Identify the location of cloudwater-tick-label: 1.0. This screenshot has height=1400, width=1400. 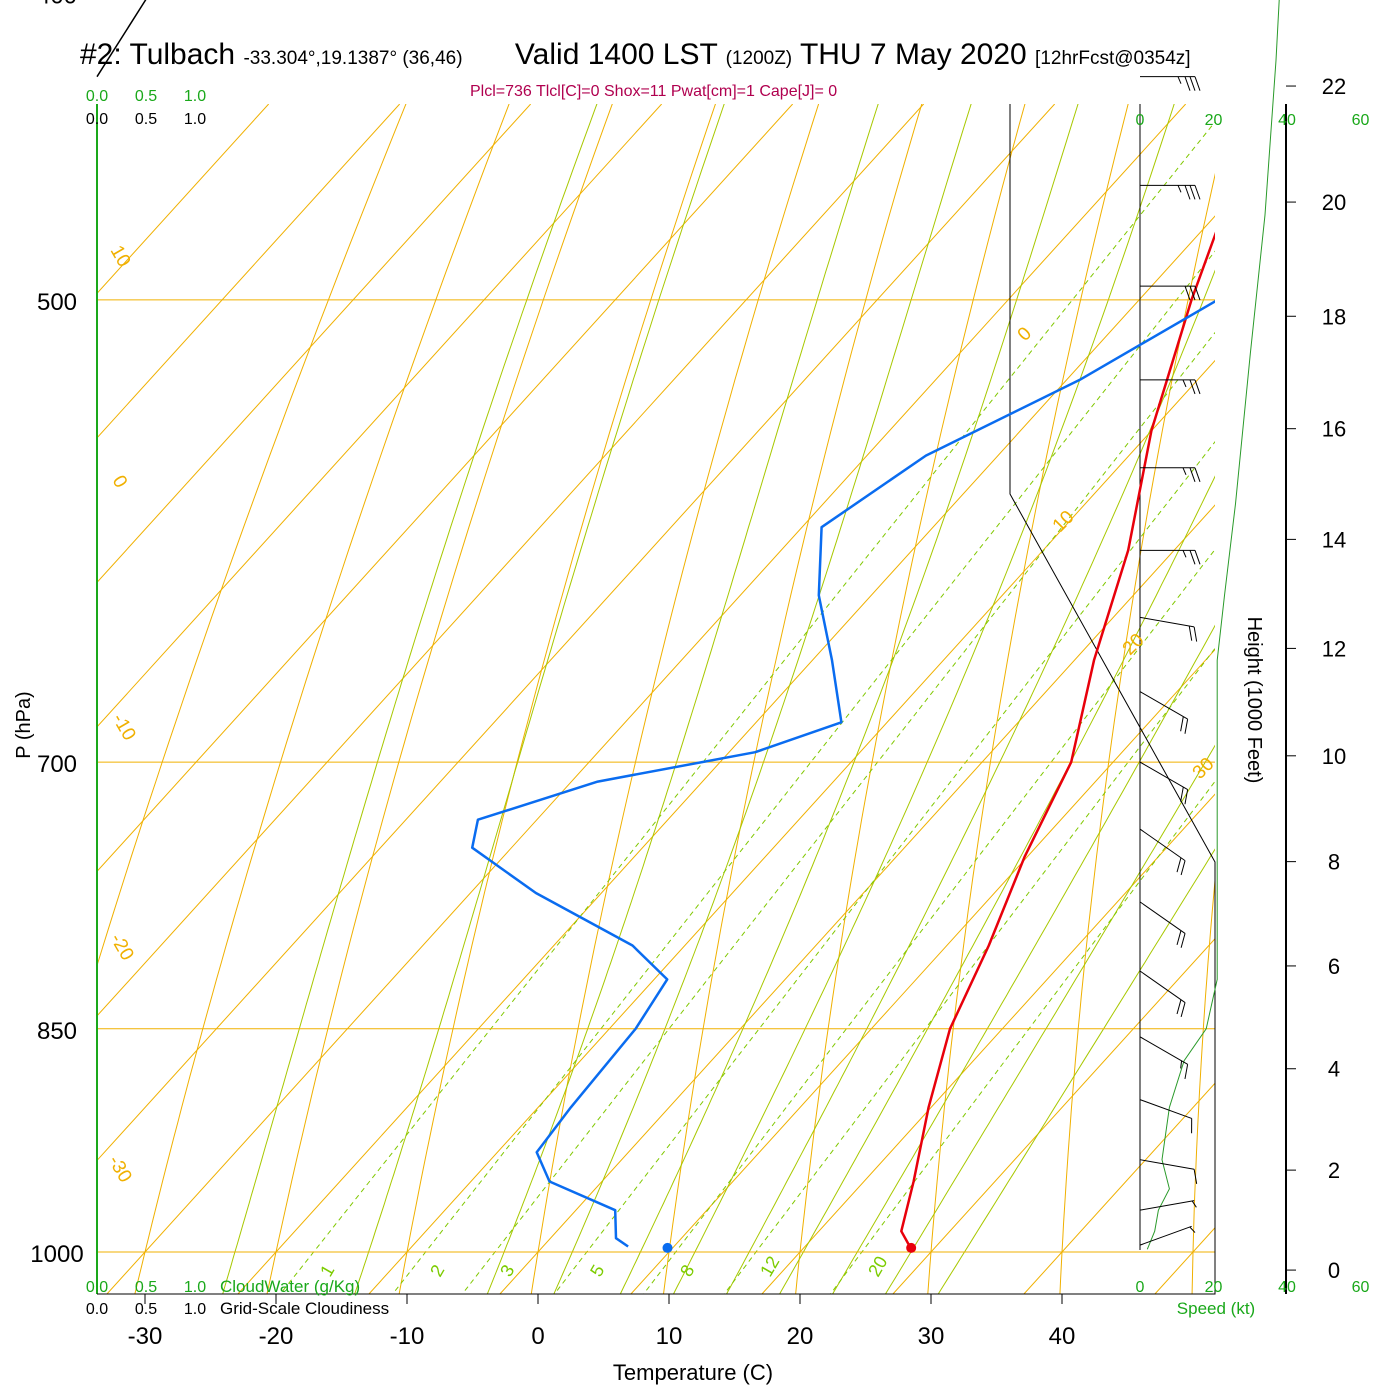
(195, 1287).